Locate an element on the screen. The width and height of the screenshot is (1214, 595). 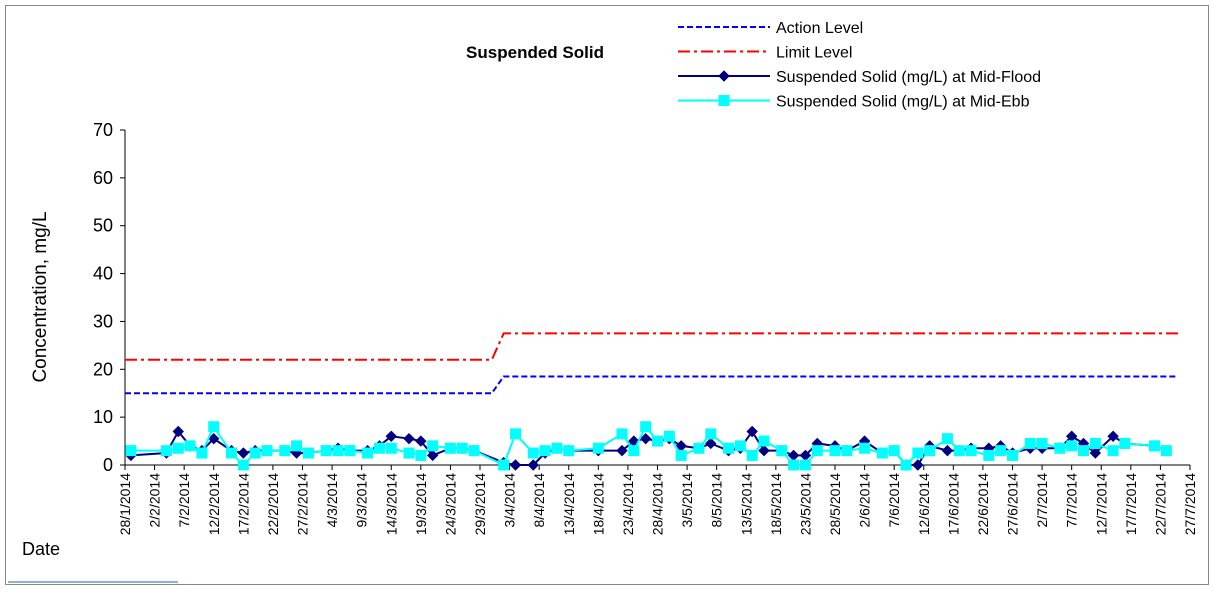
x-tick-label: 27/7/2014 is located at coordinates (1190, 504).